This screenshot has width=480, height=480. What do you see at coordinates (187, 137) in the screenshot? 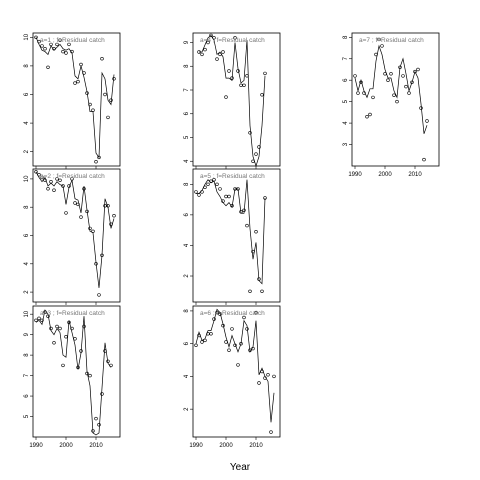
I see `y-tick-label: 5` at bounding box center [187, 137].